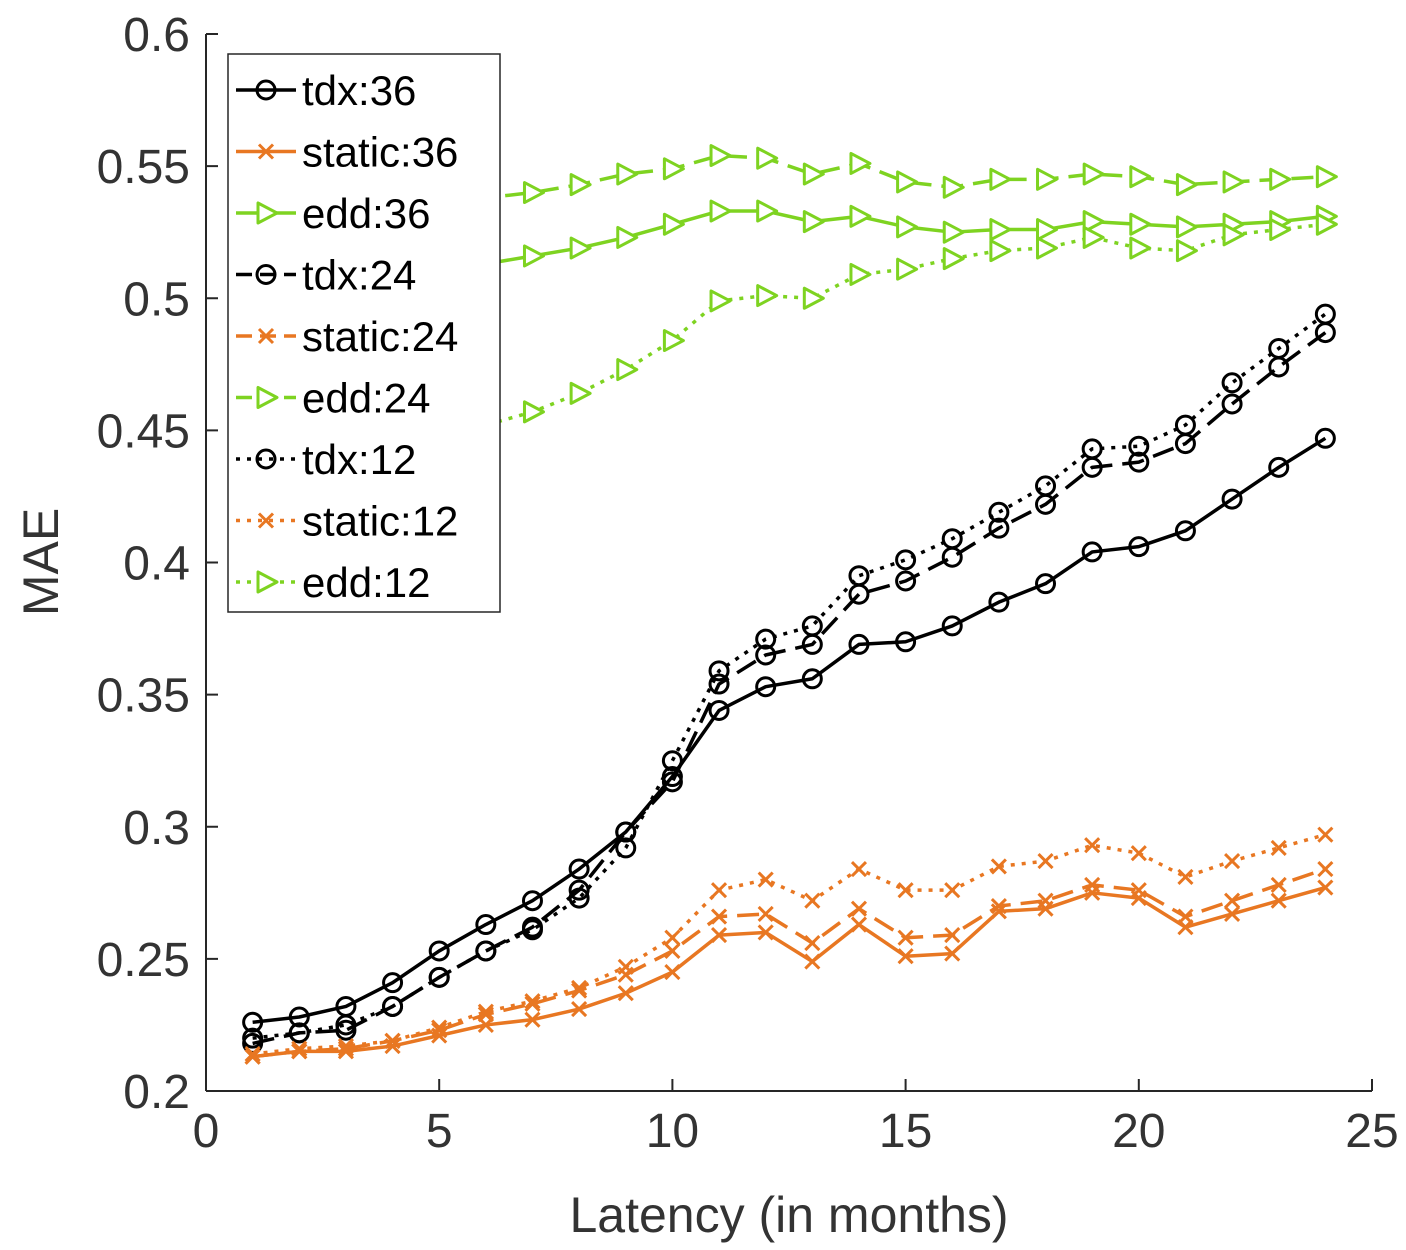 The image size is (1406, 1250). I want to click on legend-entry: static:24, so click(347, 336).